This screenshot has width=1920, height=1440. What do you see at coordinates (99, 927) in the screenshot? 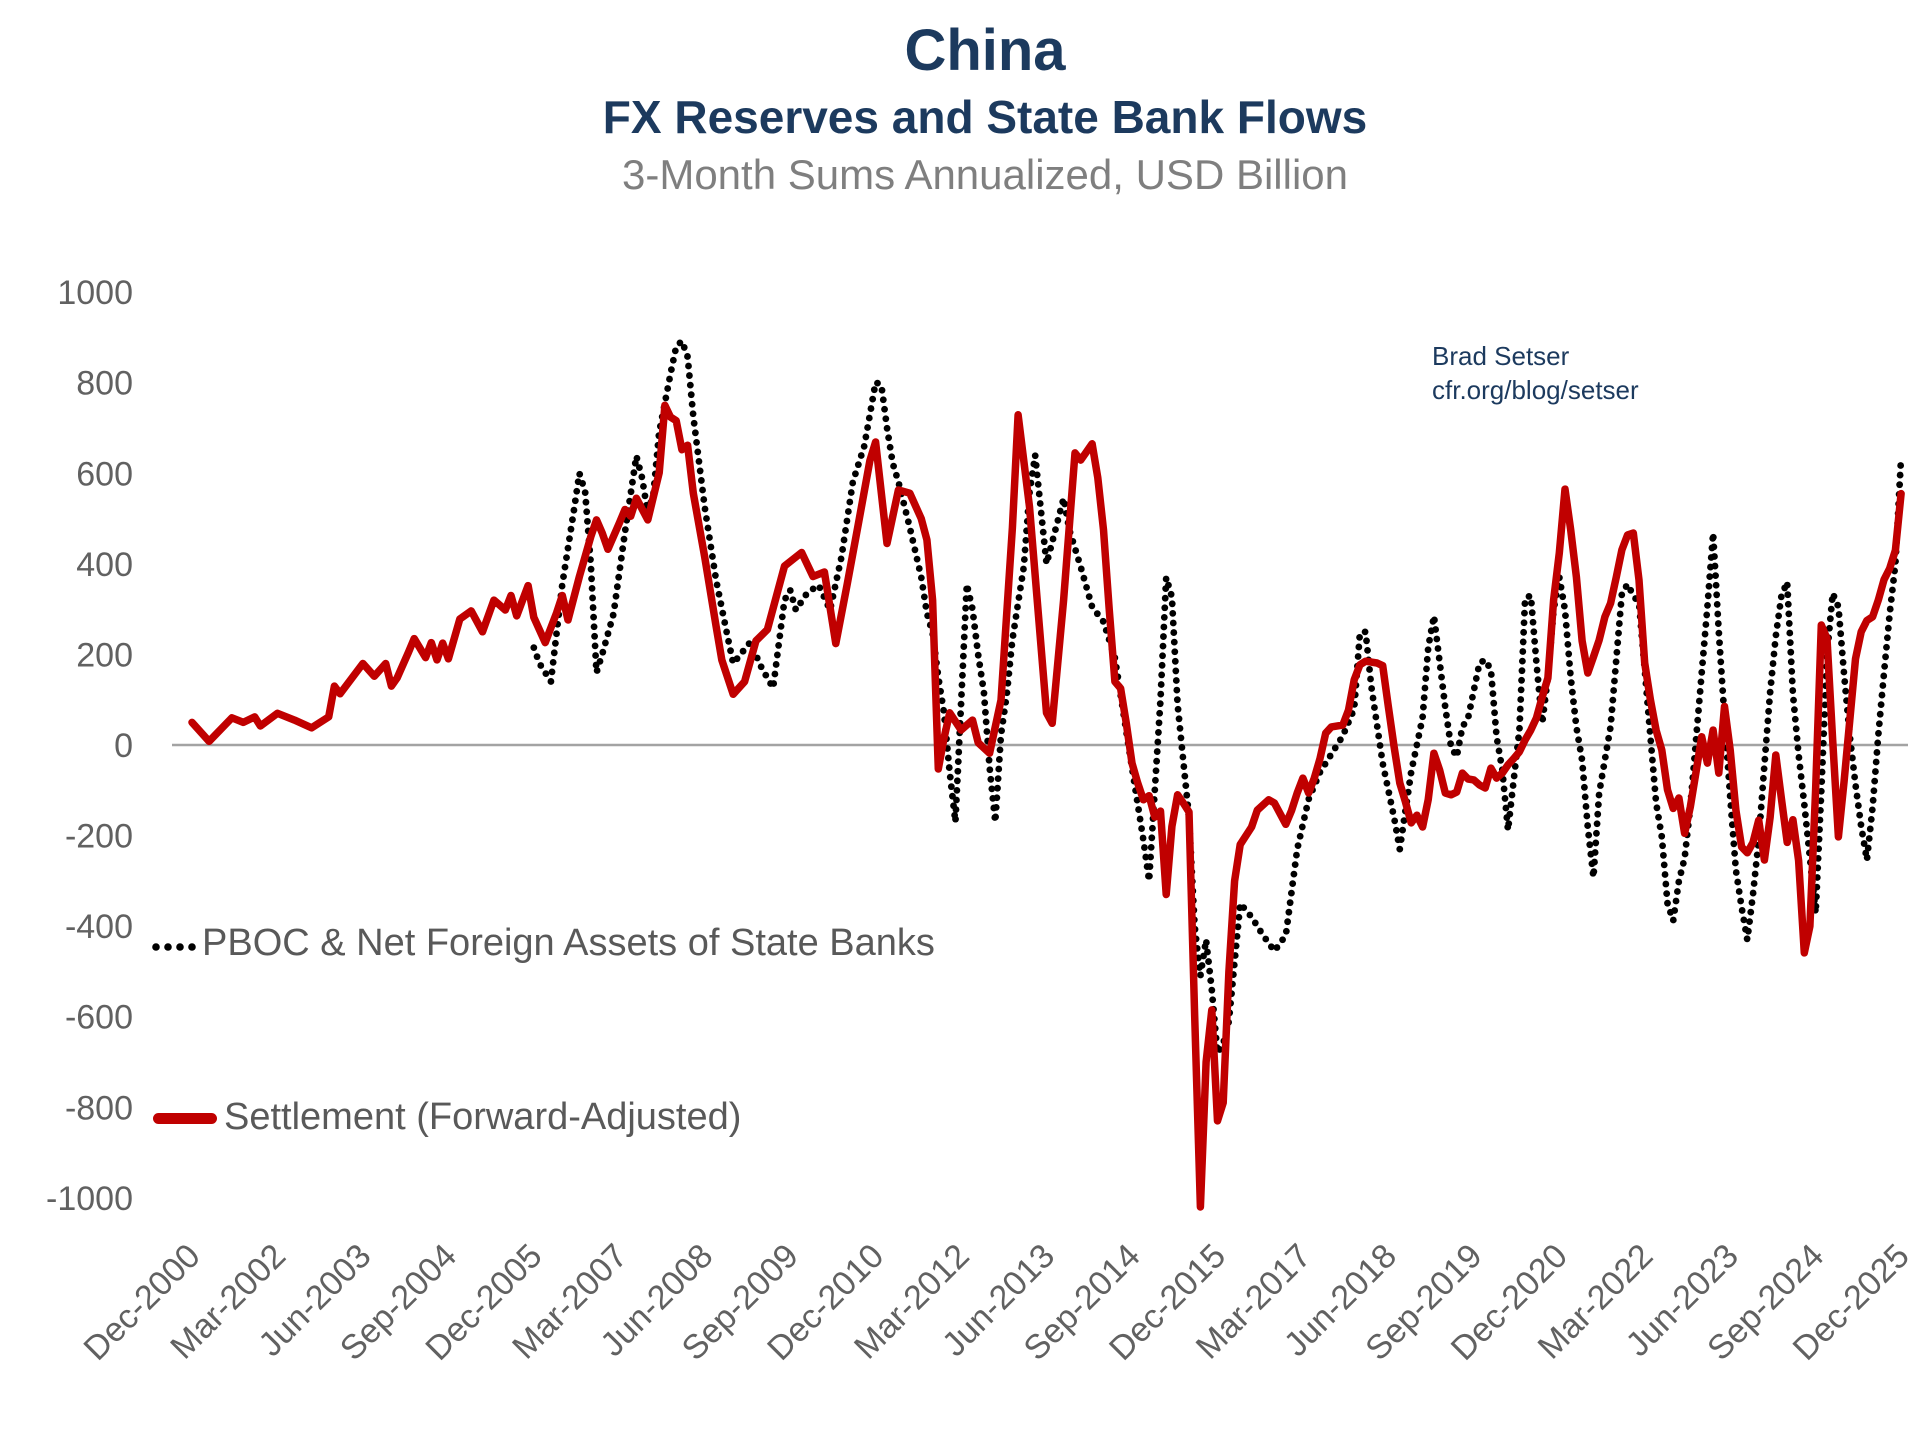
I see `y-tick-label: -400` at bounding box center [99, 927].